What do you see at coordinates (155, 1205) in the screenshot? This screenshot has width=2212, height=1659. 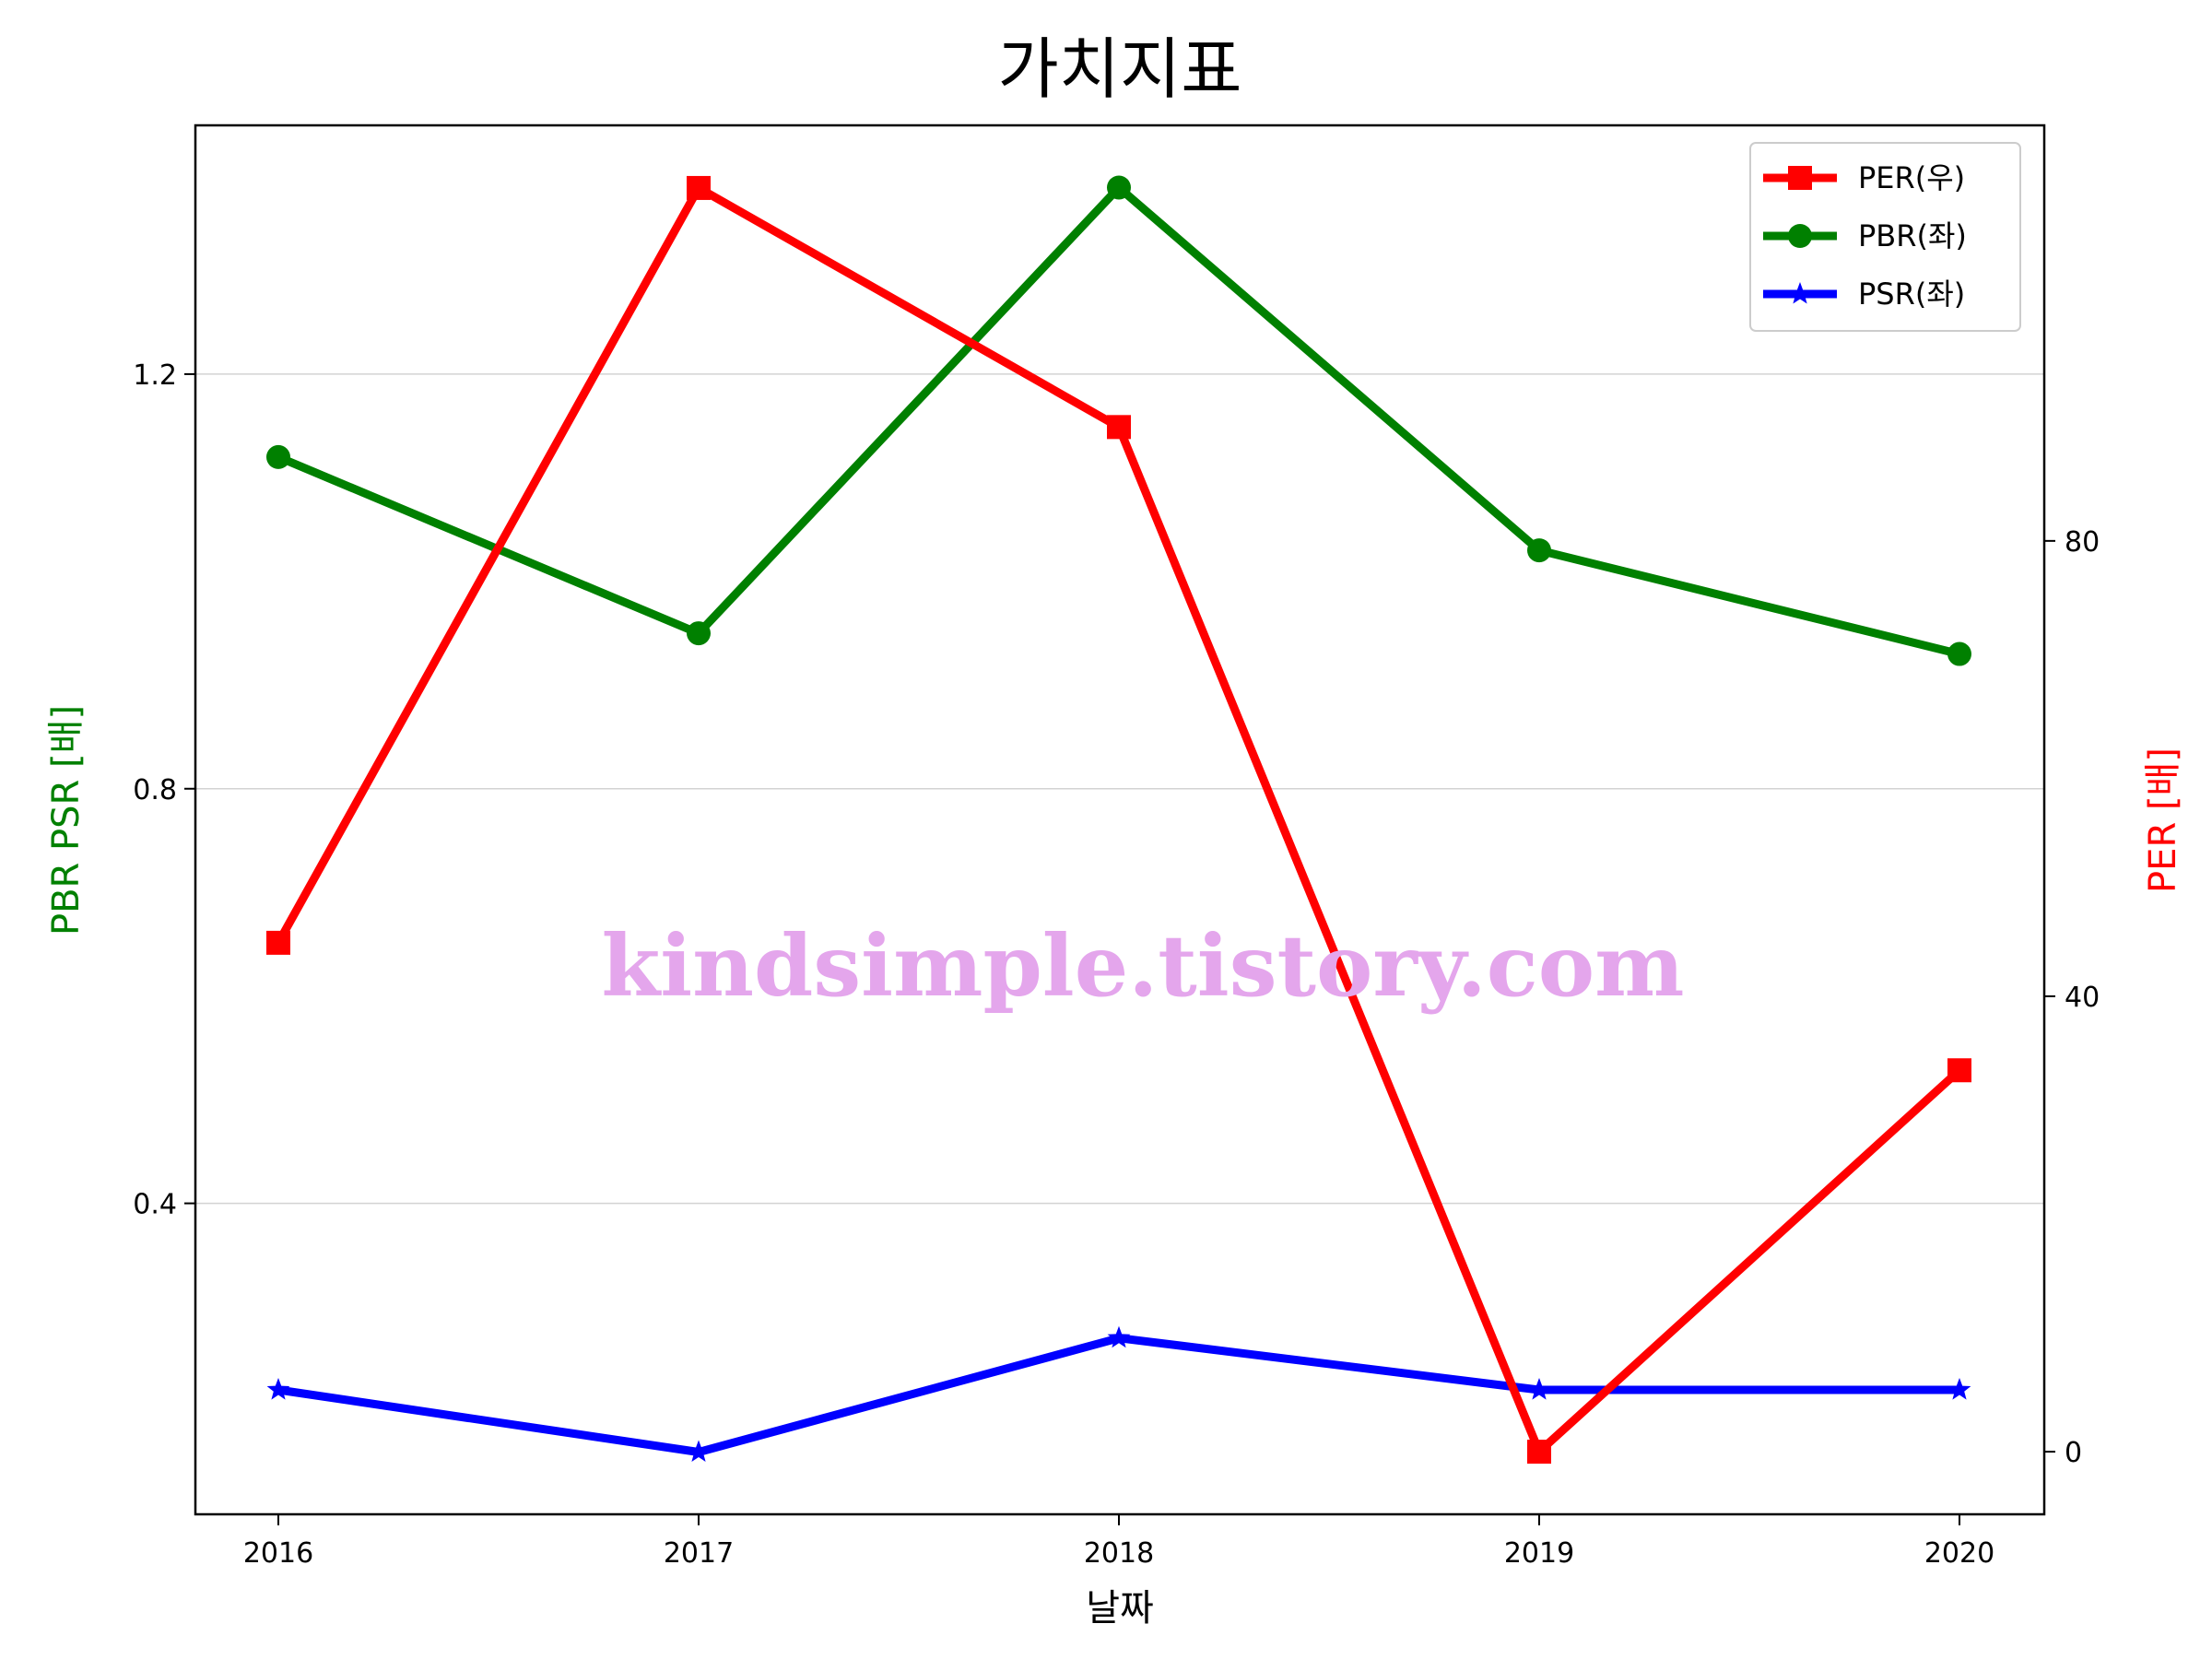 I see `left-y-tick-label: 0.4` at bounding box center [155, 1205].